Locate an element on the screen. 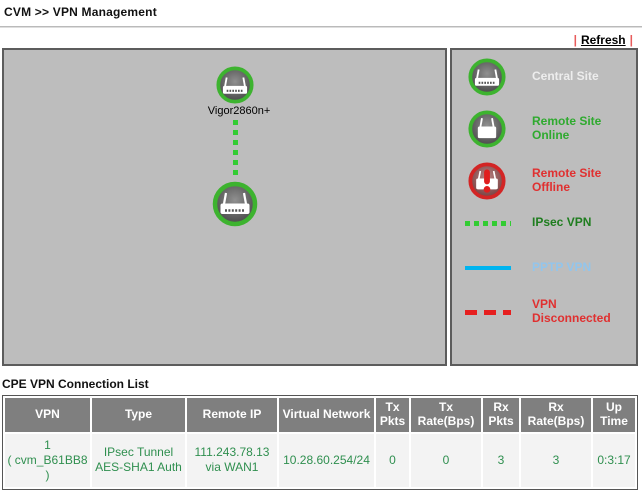 This screenshot has height=490, width=642. legend-item-central-site: Central Site is located at coordinates (544, 77).